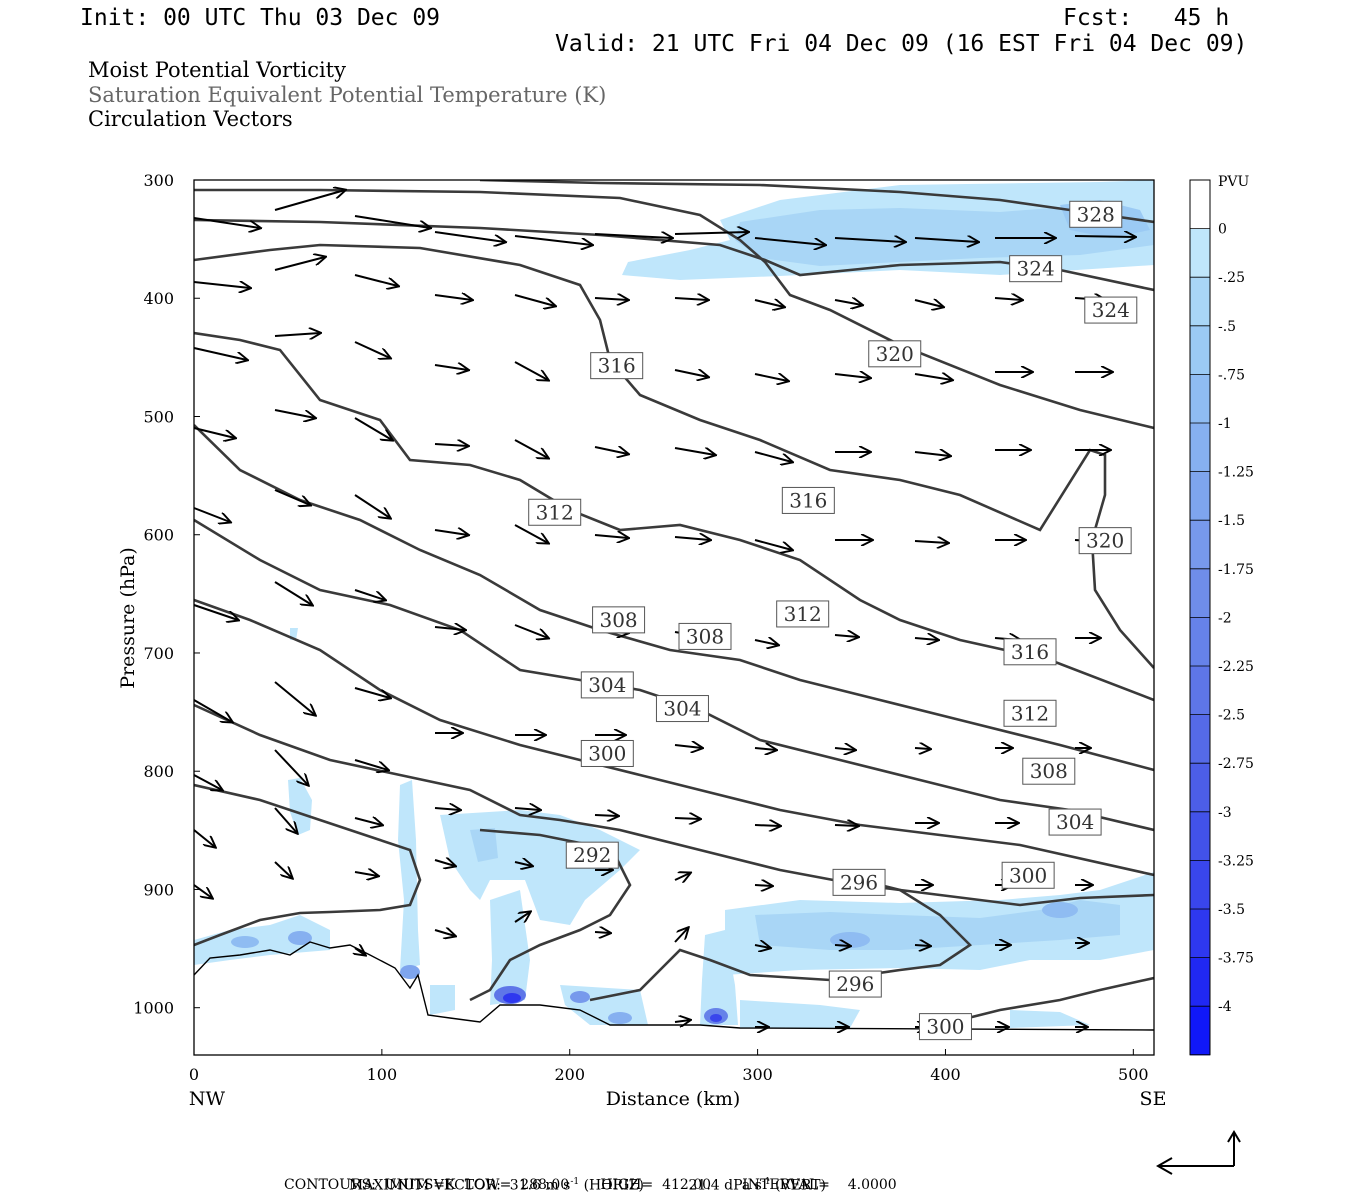 Image resolution: width=1350 pixels, height=1200 pixels. Describe the element at coordinates (550, 915) in the screenshot. I see `contour-296-b` at that location.